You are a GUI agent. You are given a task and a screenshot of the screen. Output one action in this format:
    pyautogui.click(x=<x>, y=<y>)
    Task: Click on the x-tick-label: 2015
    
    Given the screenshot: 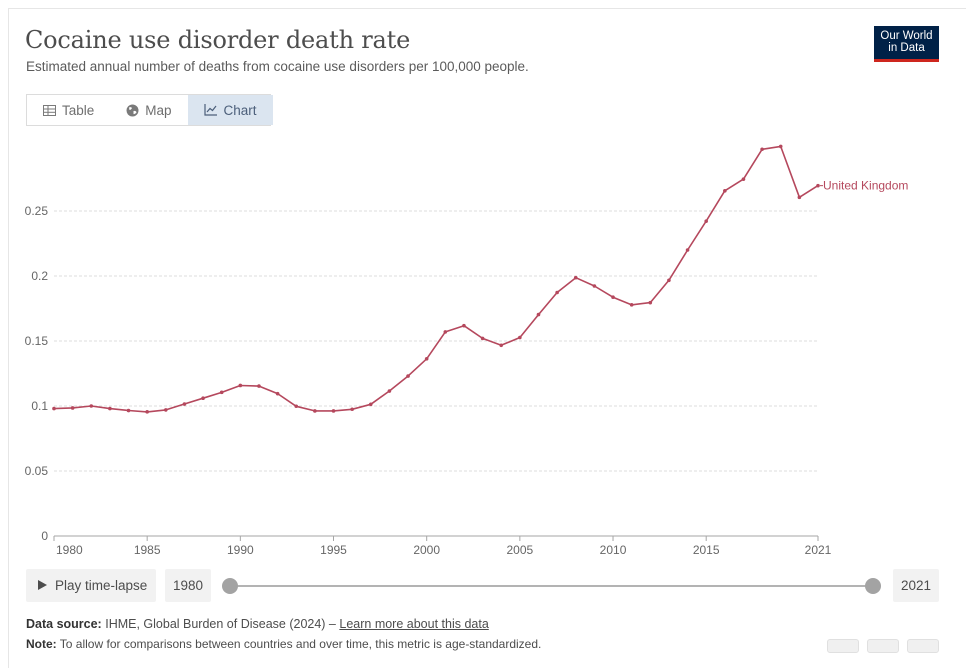 What is the action you would take?
    pyautogui.click(x=706, y=550)
    